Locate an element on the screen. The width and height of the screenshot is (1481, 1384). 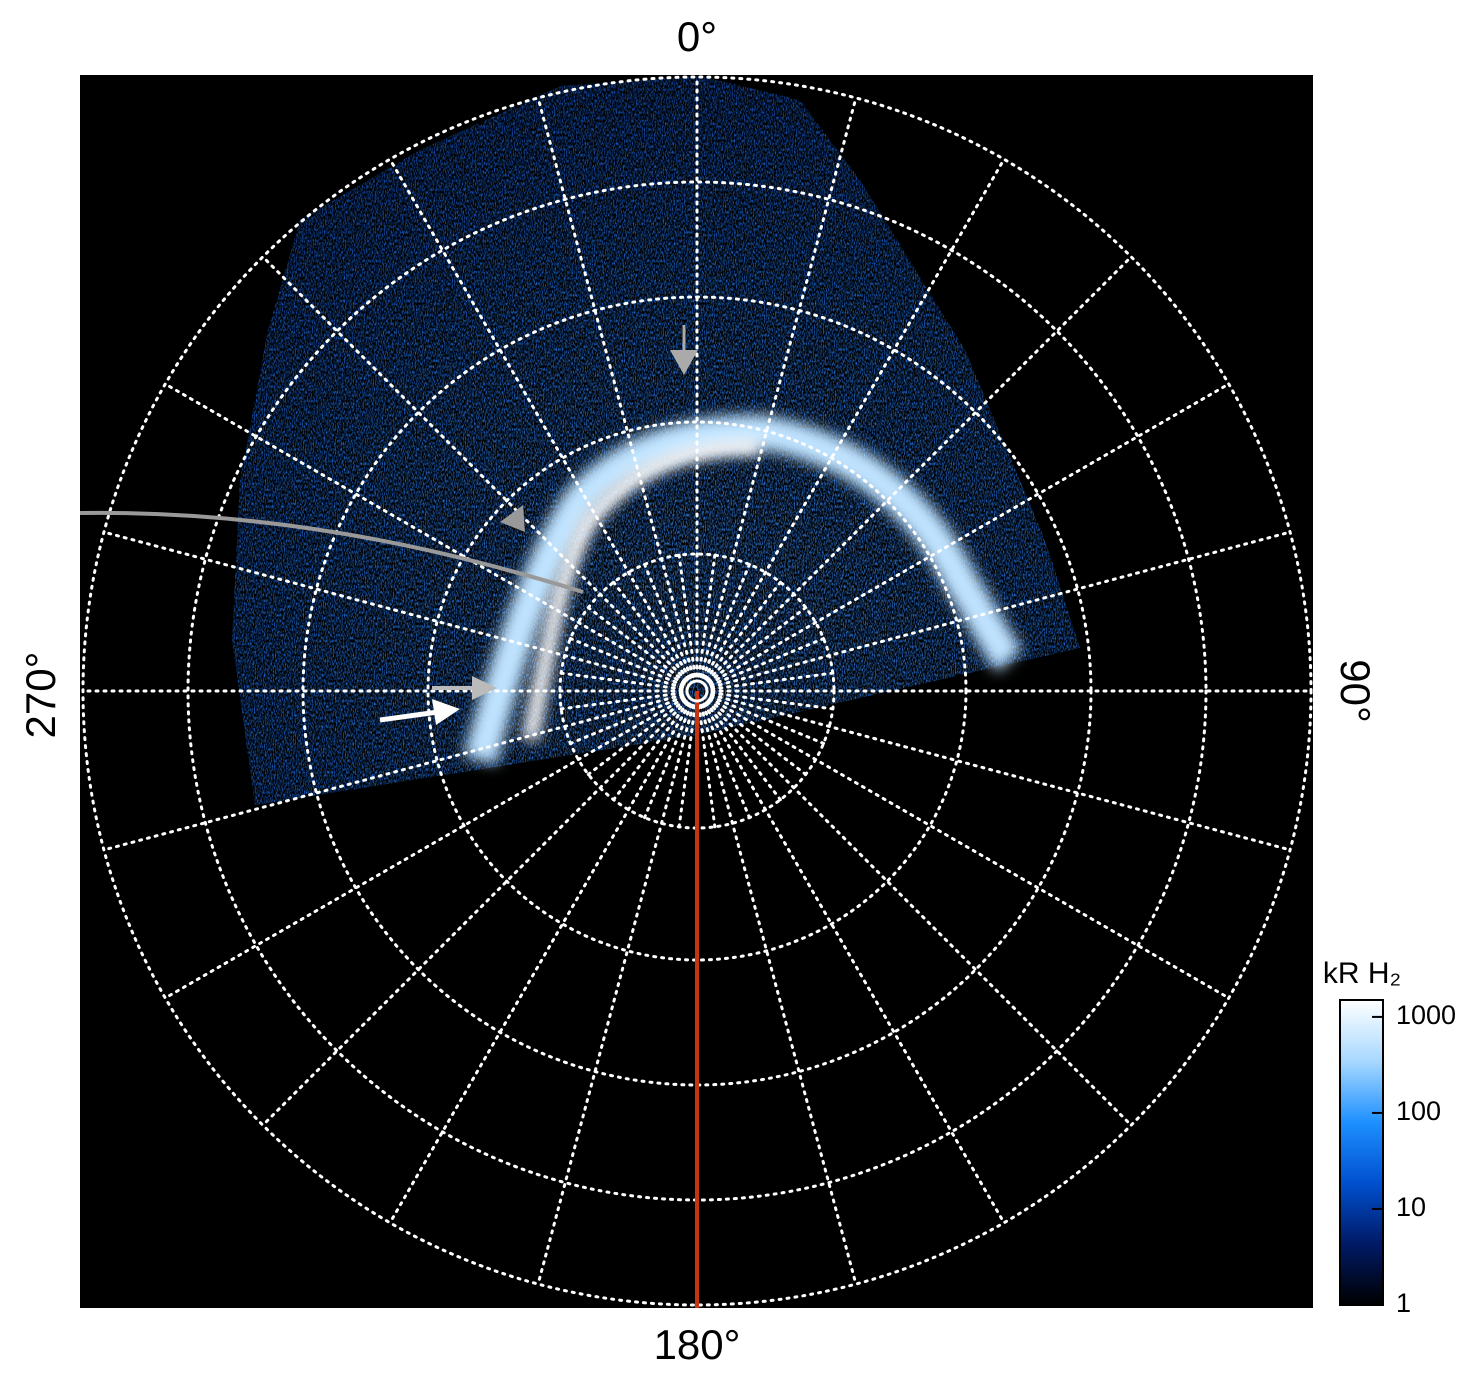
angle-label: 180° is located at coordinates (697, 1344).